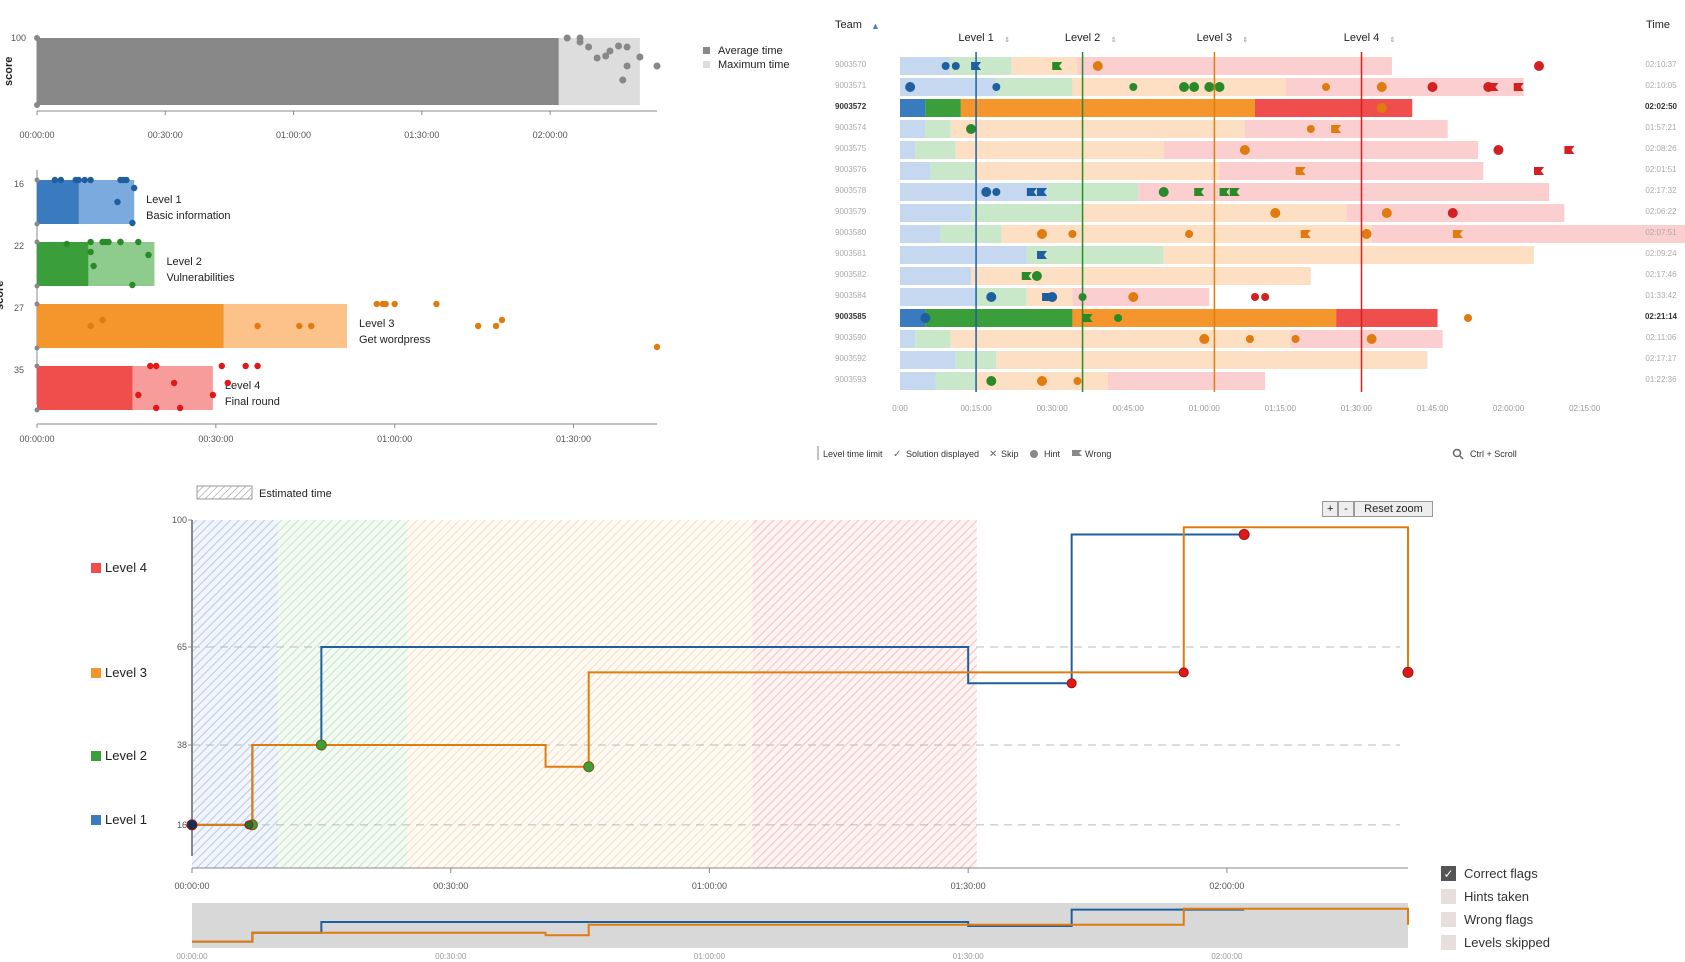 Image resolution: width=1685 pixels, height=962 pixels. Describe the element at coordinates (1256, 318) in the screenshot. I see `team-row: 9003585 02:21:14` at that location.